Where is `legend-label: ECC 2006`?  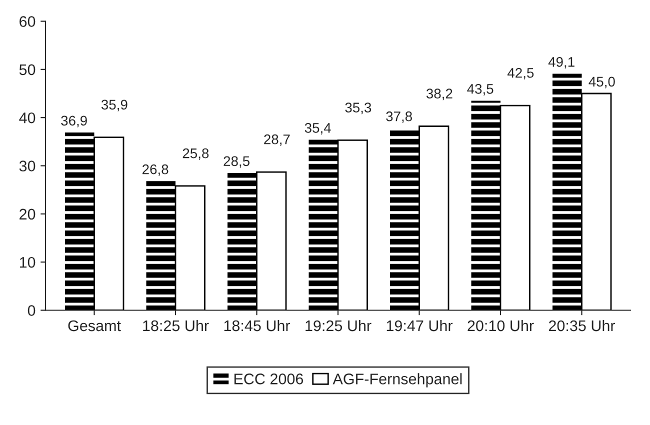
legend-label: ECC 2006 is located at coordinates (269, 379).